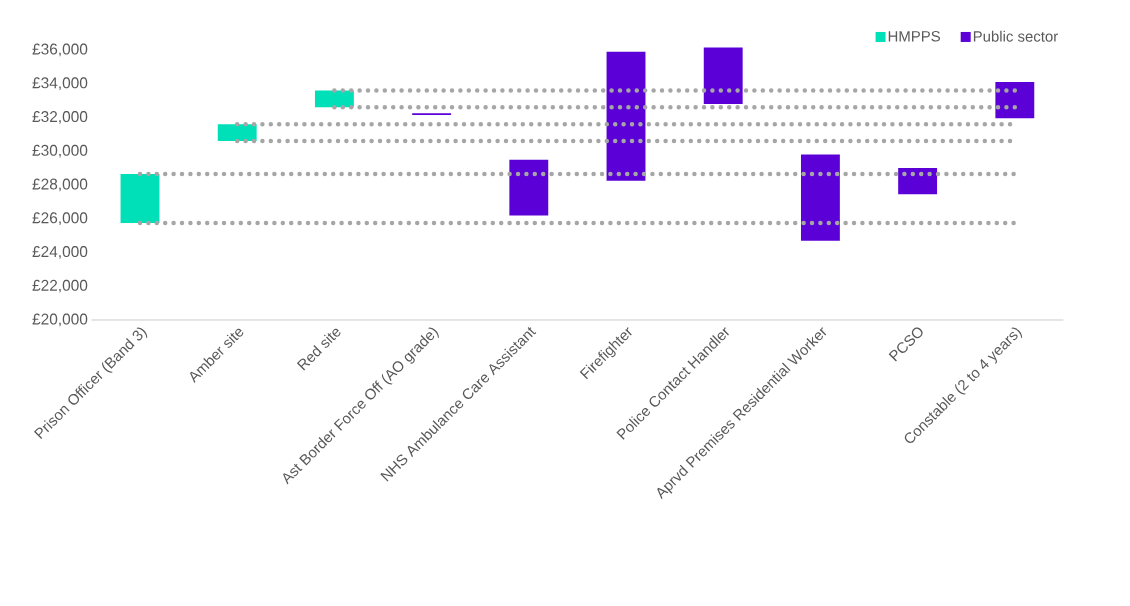 The height and width of the screenshot is (606, 1130). Describe the element at coordinates (60, 185) in the screenshot. I see `y-tick-label: £28,000` at that location.